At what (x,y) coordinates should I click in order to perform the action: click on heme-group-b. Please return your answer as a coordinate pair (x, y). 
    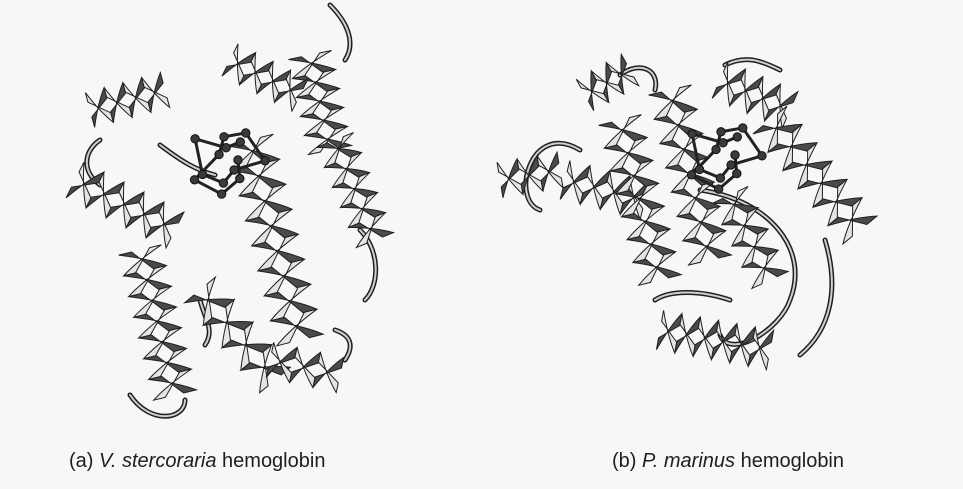
    Looking at the image, I should click on (726, 158).